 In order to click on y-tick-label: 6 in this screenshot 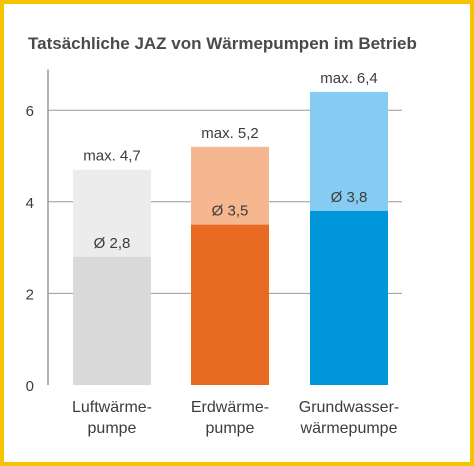, I will do `click(30, 111)`.